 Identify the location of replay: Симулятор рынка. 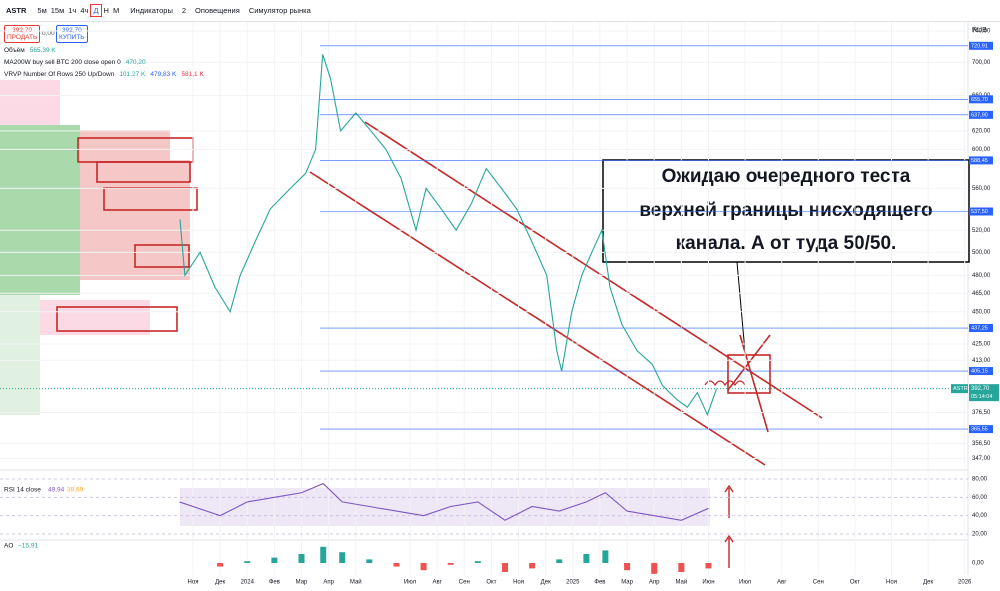
(279, 10).